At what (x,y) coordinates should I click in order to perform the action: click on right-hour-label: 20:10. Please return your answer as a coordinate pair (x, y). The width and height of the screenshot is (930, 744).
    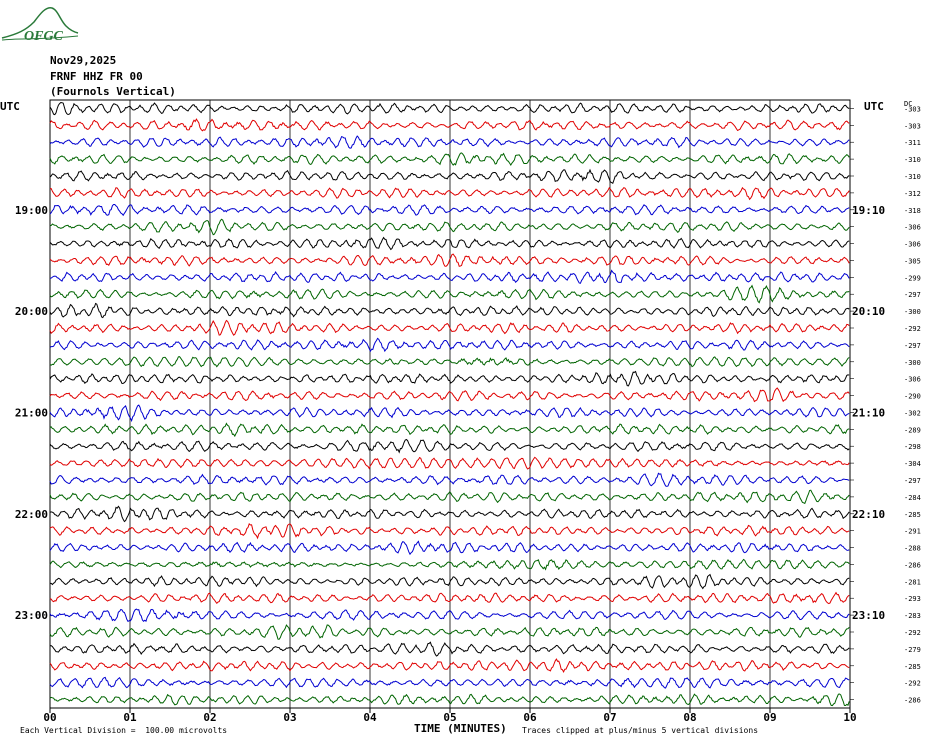
    Looking at the image, I should click on (868, 311).